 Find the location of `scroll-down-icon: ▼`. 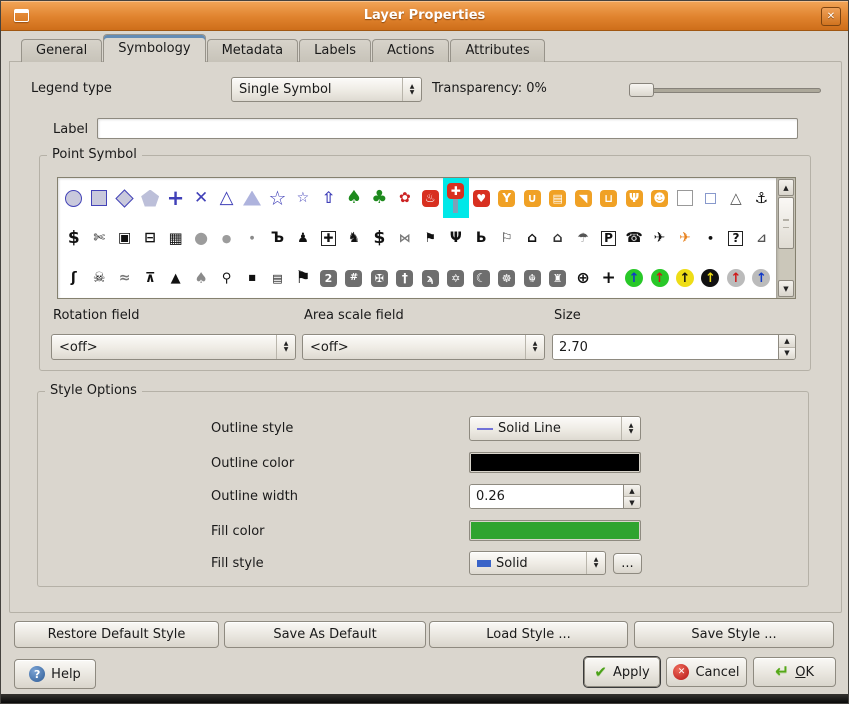

scroll-down-icon: ▼ is located at coordinates (786, 288).